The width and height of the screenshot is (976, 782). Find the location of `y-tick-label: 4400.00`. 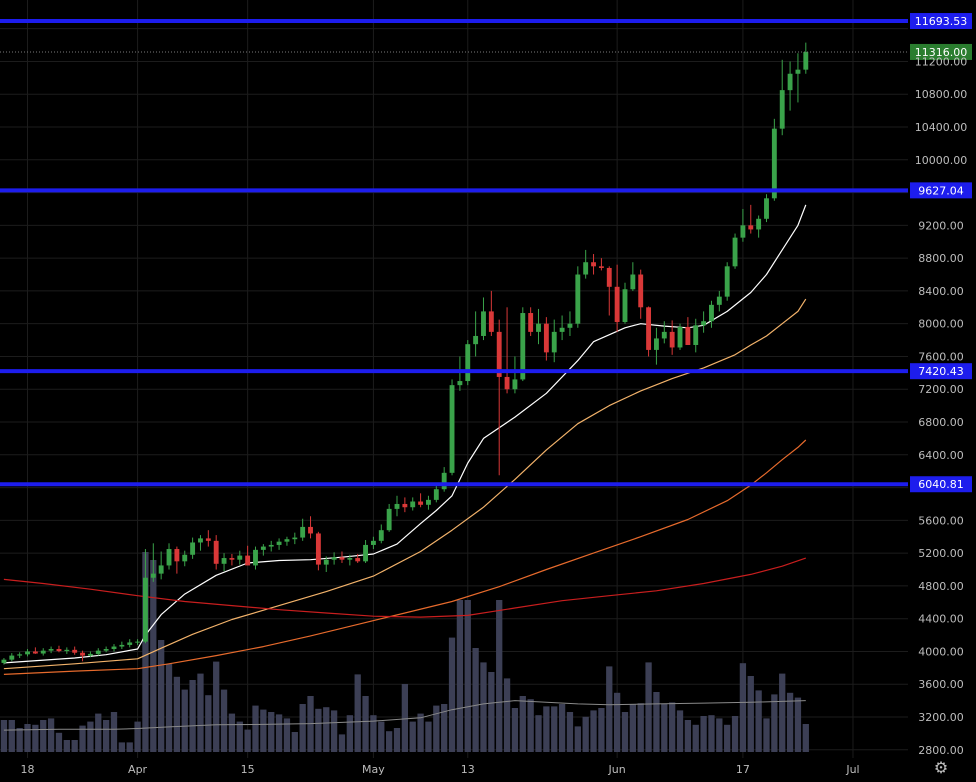

y-tick-label: 4400.00 is located at coordinates (941, 619).